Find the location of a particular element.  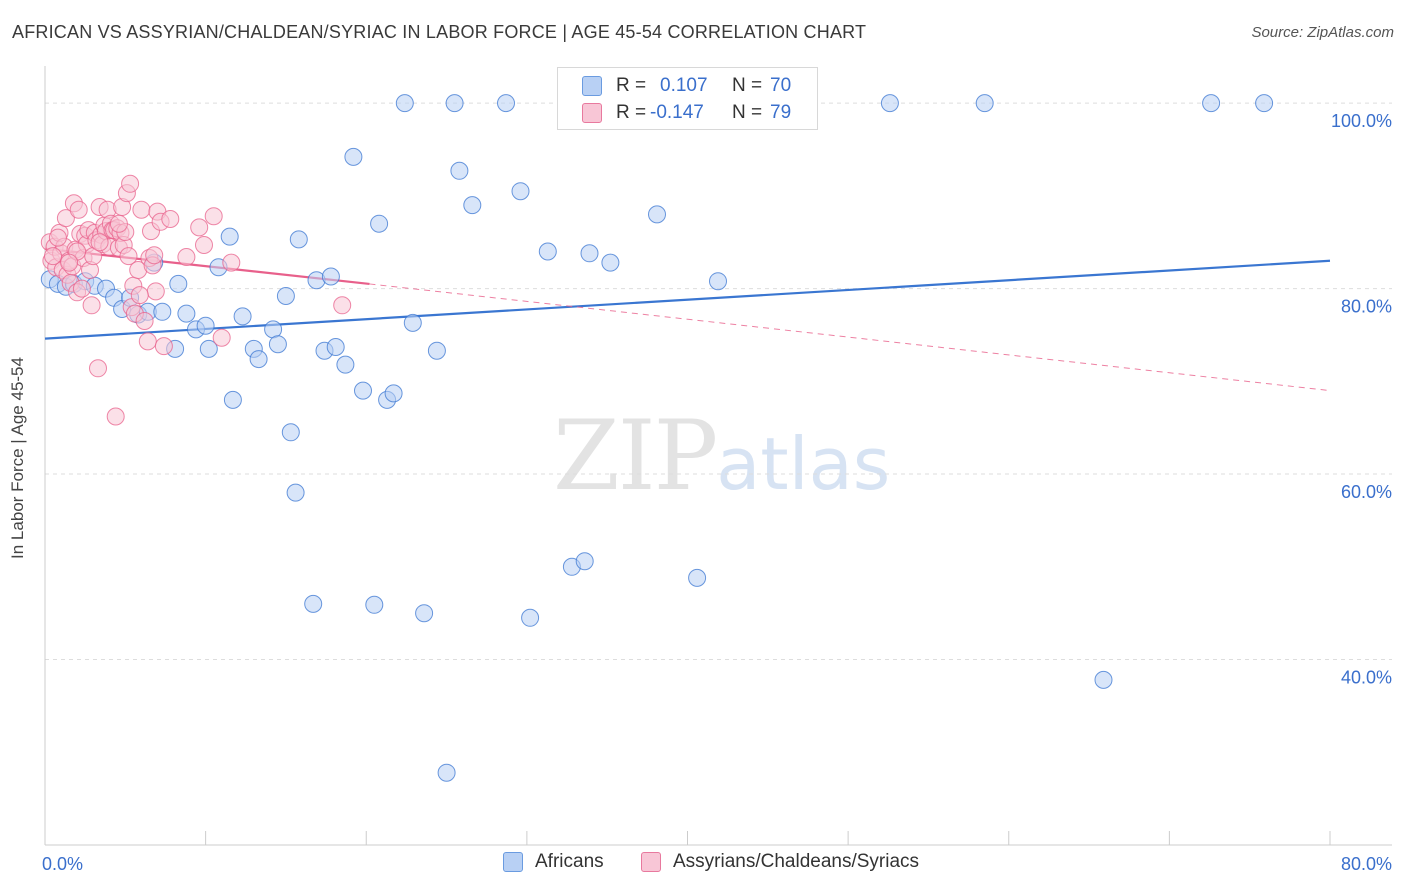

x-tick-label: 80.0% is located at coordinates (1366, 864).